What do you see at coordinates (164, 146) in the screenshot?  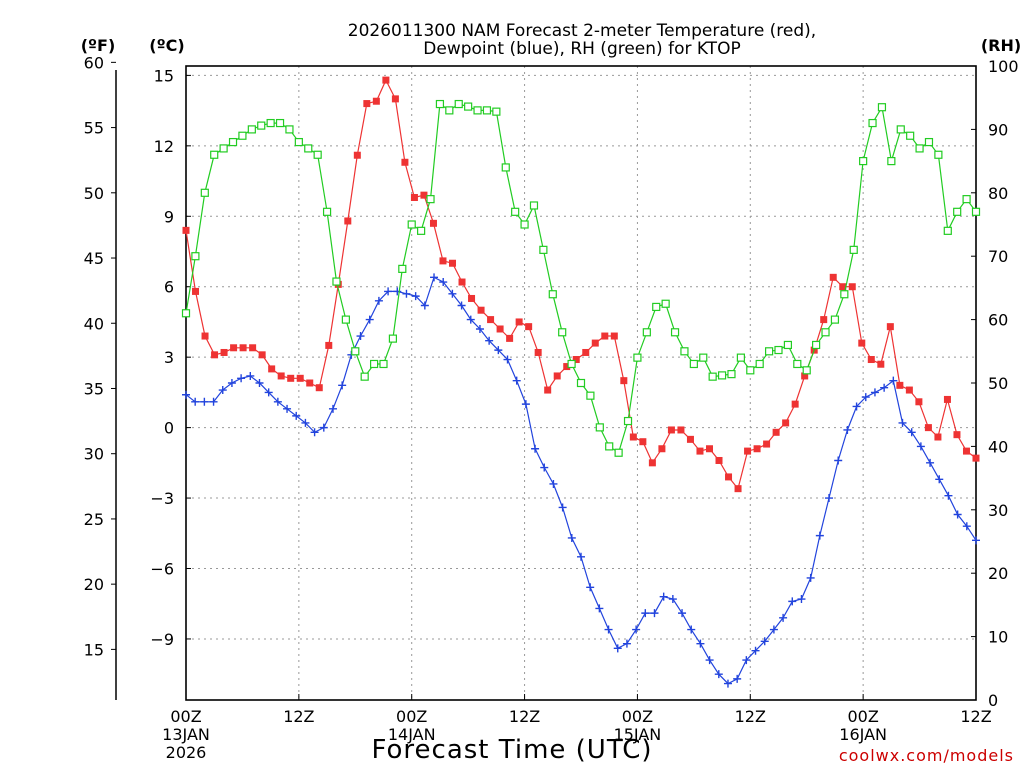 I see `celsius-tick-label: 12` at bounding box center [164, 146].